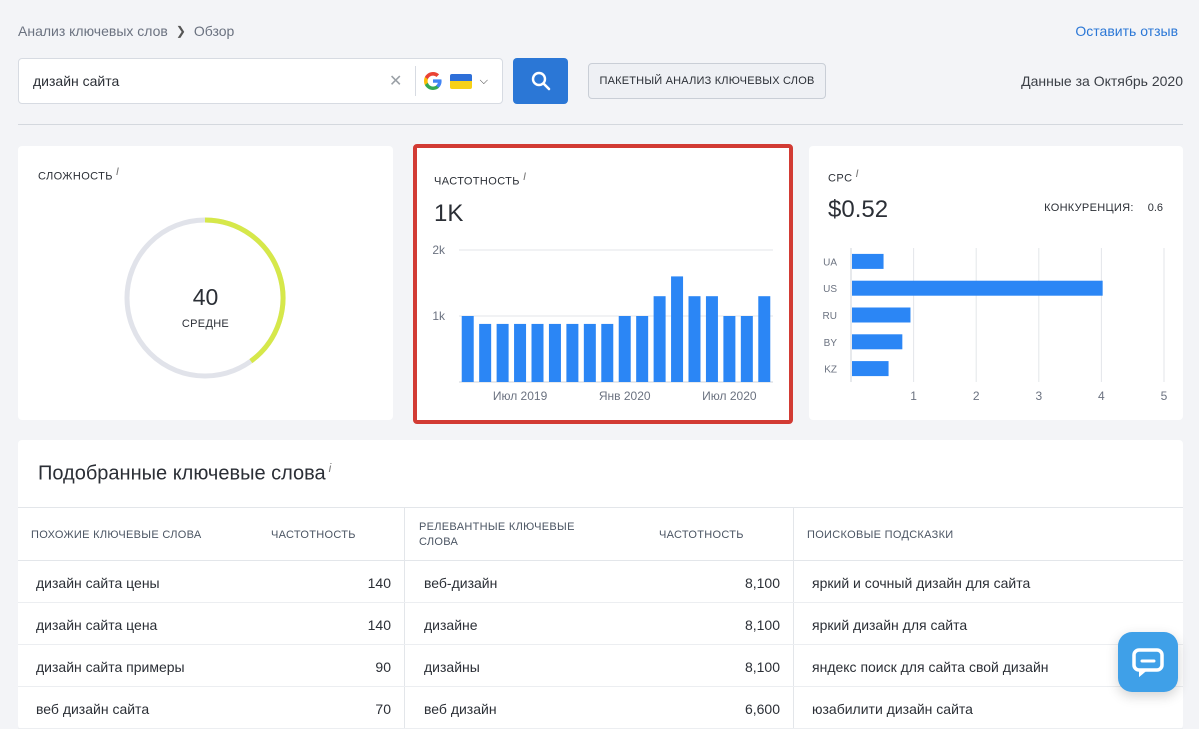 This screenshot has height=729, width=1199. I want to click on data-date: Данные за Октябрь 2020, so click(1102, 81).